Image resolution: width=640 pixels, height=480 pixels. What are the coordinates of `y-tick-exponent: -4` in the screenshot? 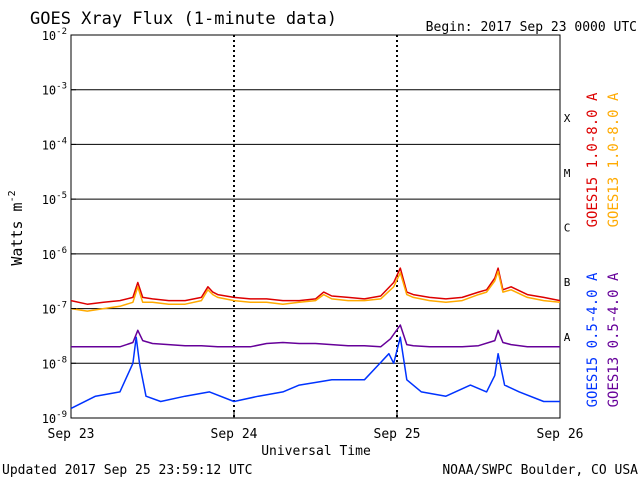 It's located at (61, 141).